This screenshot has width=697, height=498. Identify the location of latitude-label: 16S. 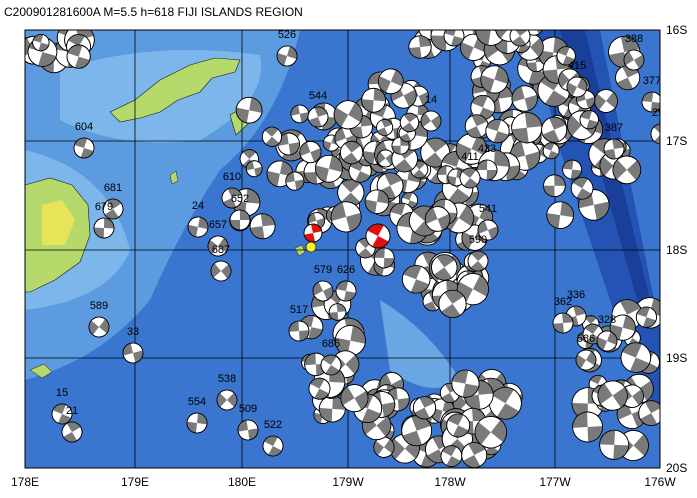
(676, 30).